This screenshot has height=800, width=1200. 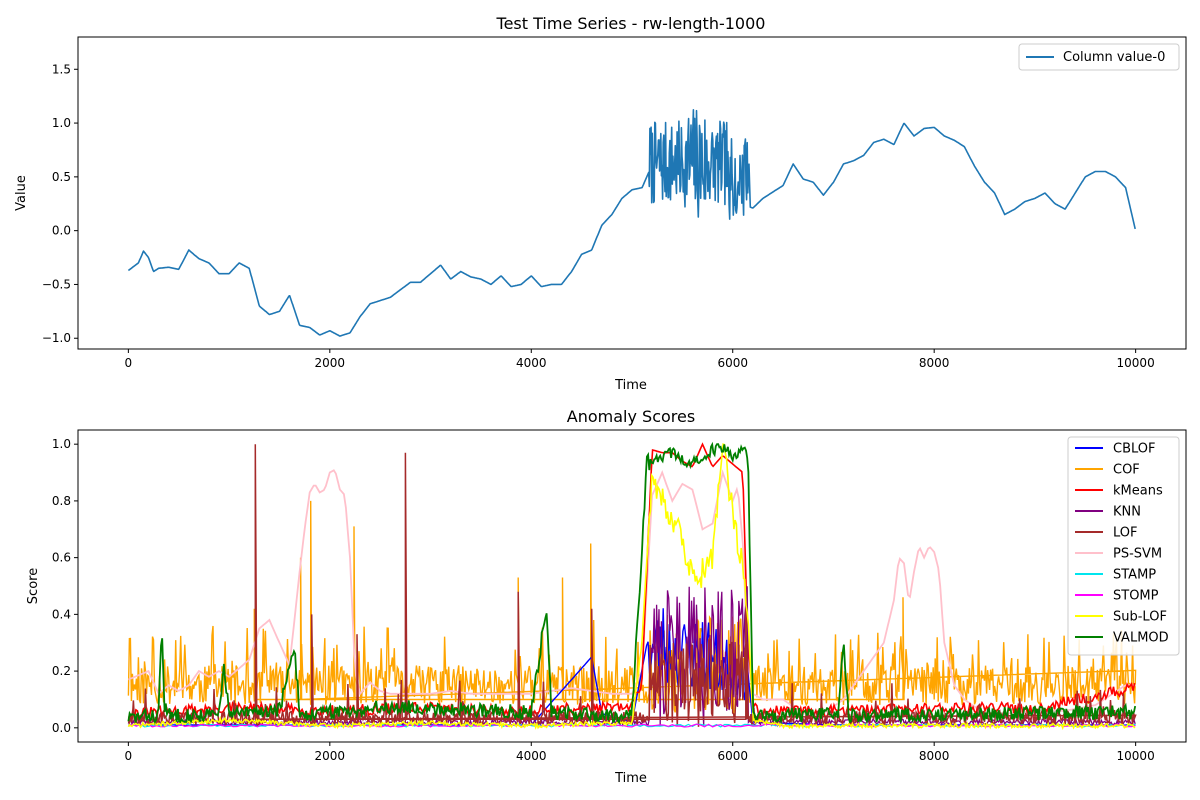 I want to click on legend-label: STOMP, so click(x=1136, y=596).